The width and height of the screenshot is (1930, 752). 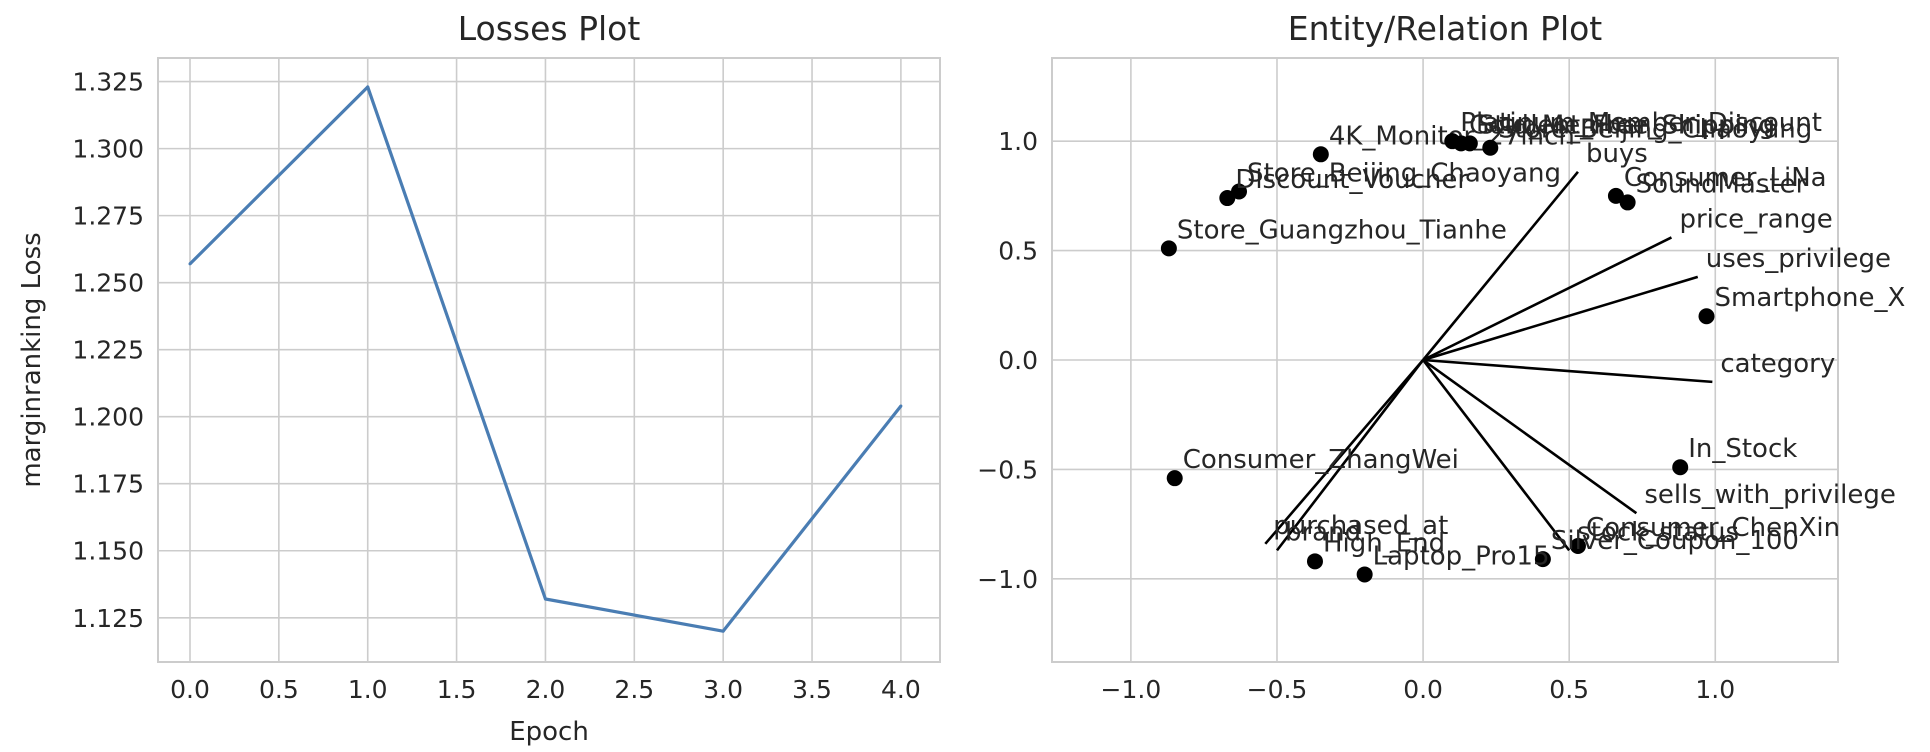 I want to click on entity-label: Smartphone_X, so click(x=1810, y=298).